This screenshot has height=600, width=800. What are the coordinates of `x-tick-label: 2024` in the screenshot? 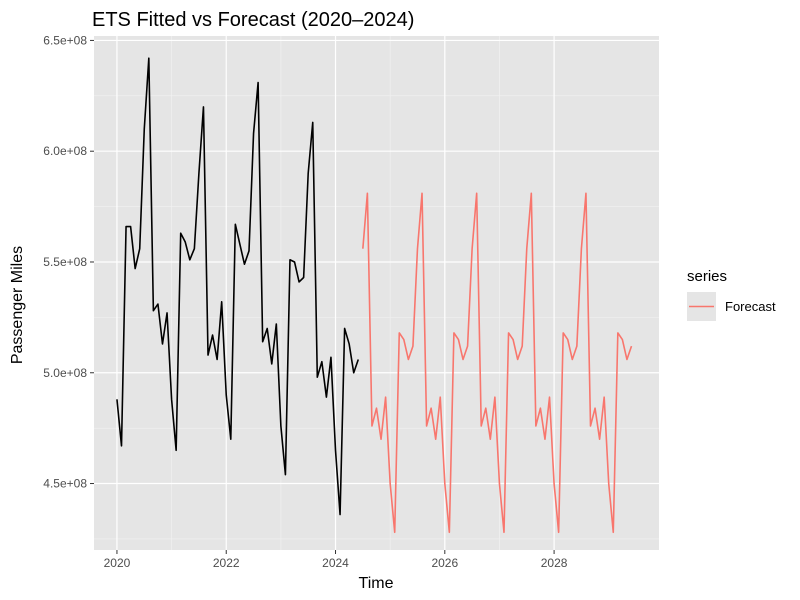 It's located at (335, 563).